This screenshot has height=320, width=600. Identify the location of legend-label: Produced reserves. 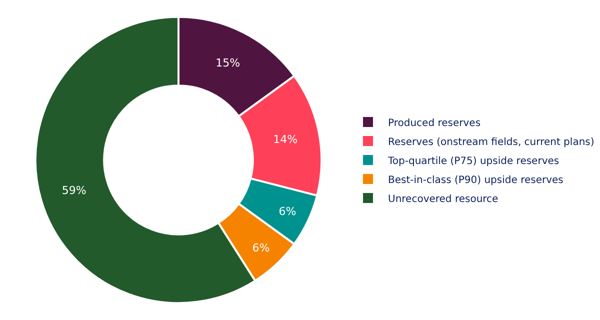
(434, 123).